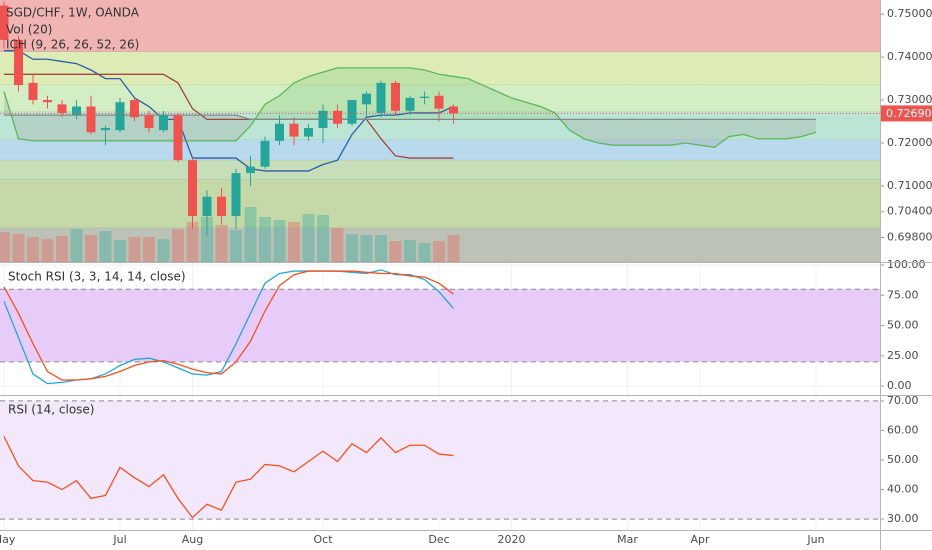 Image resolution: width=932 pixels, height=550 pixels. Describe the element at coordinates (909, 13) in the screenshot. I see `y-tick-label: 0.75000` at that location.